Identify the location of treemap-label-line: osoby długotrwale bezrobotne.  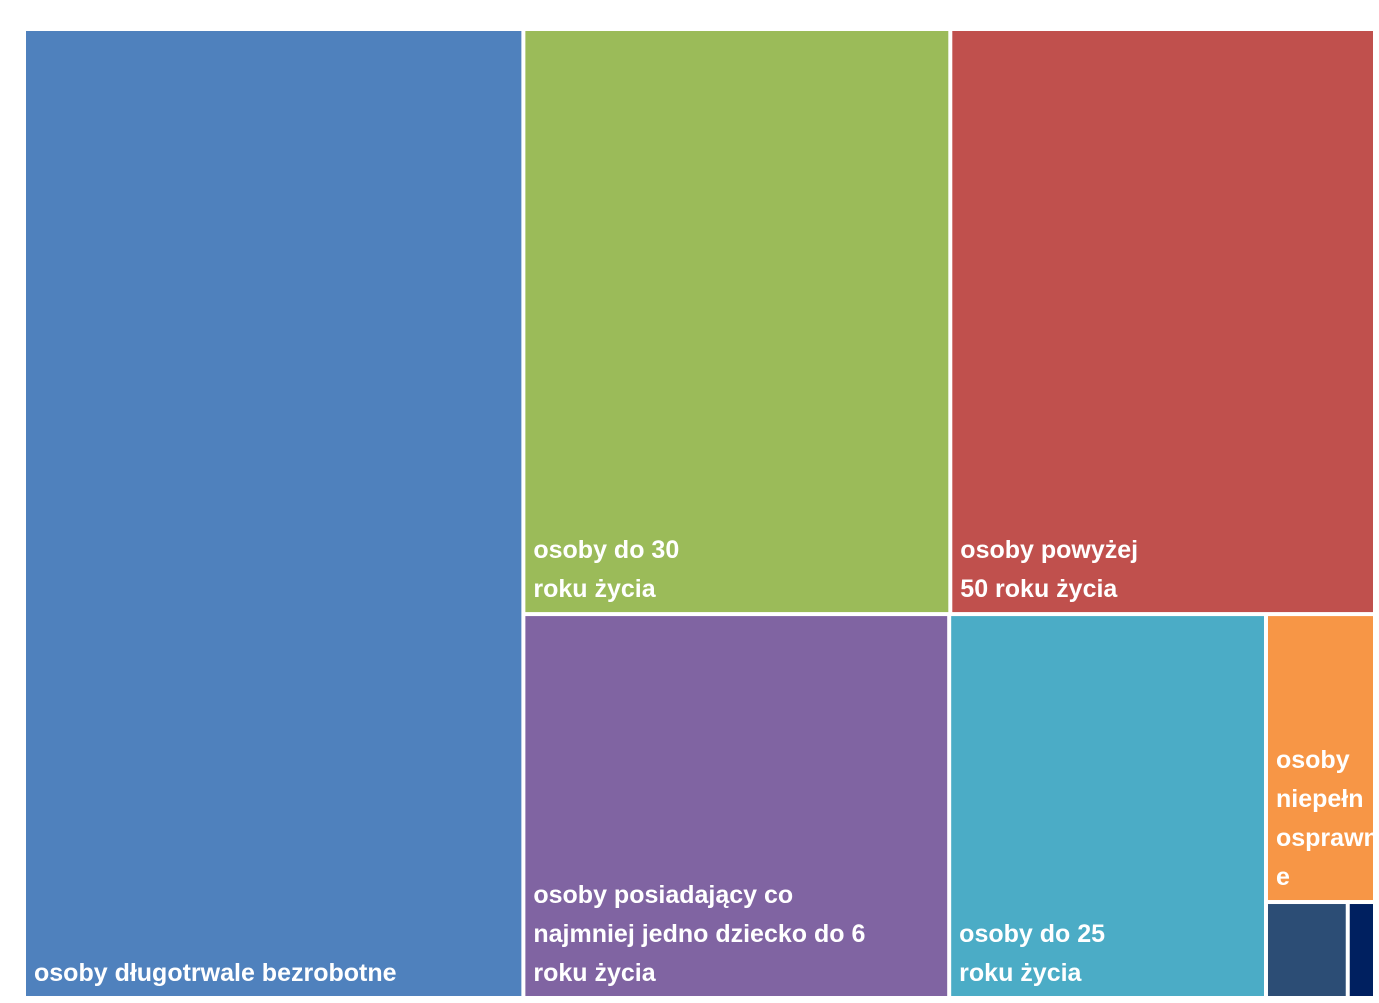
(215, 973).